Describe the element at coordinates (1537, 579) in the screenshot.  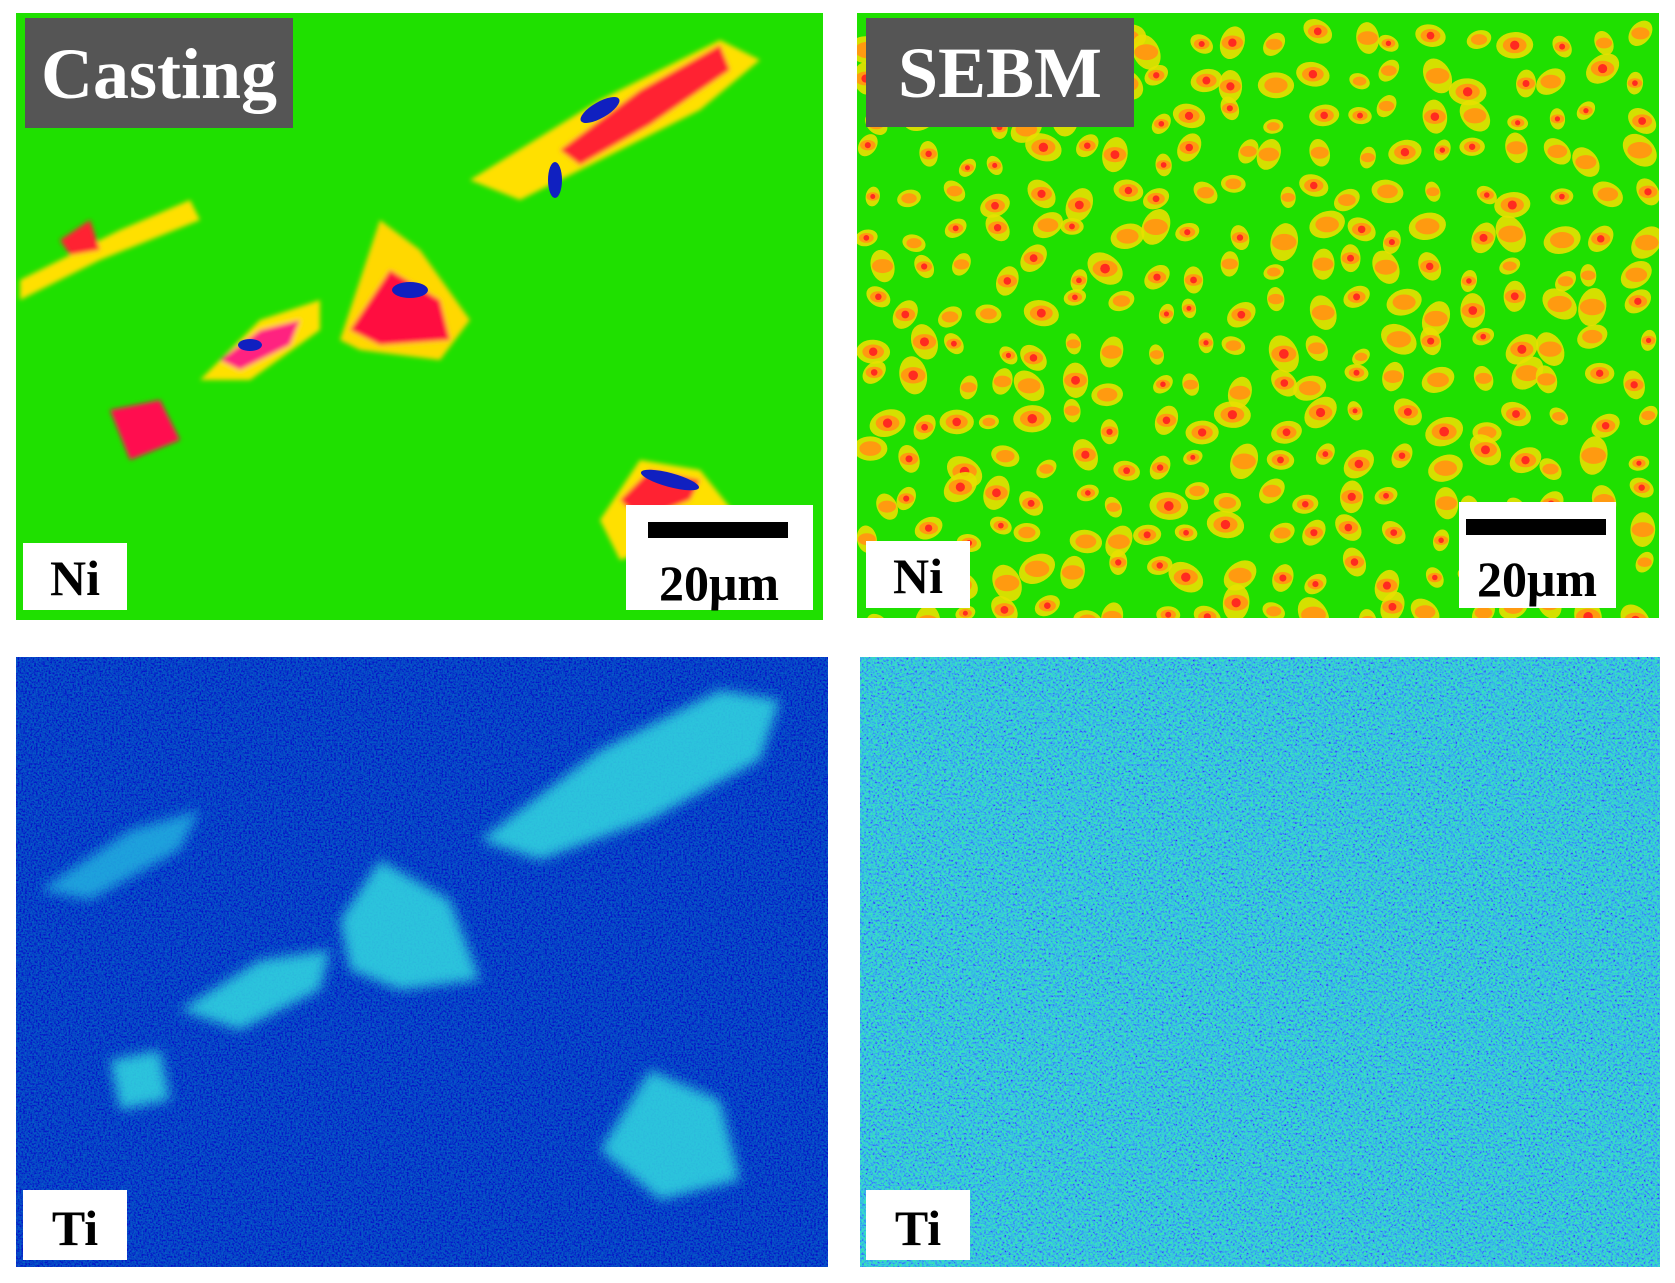
I see `scale-bar-label: 20μm` at that location.